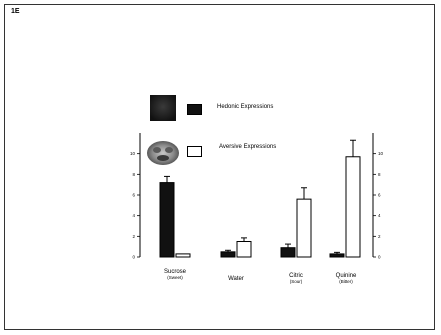  Describe the element at coordinates (346, 276) in the screenshot. I see `category-name: Quinine` at that location.